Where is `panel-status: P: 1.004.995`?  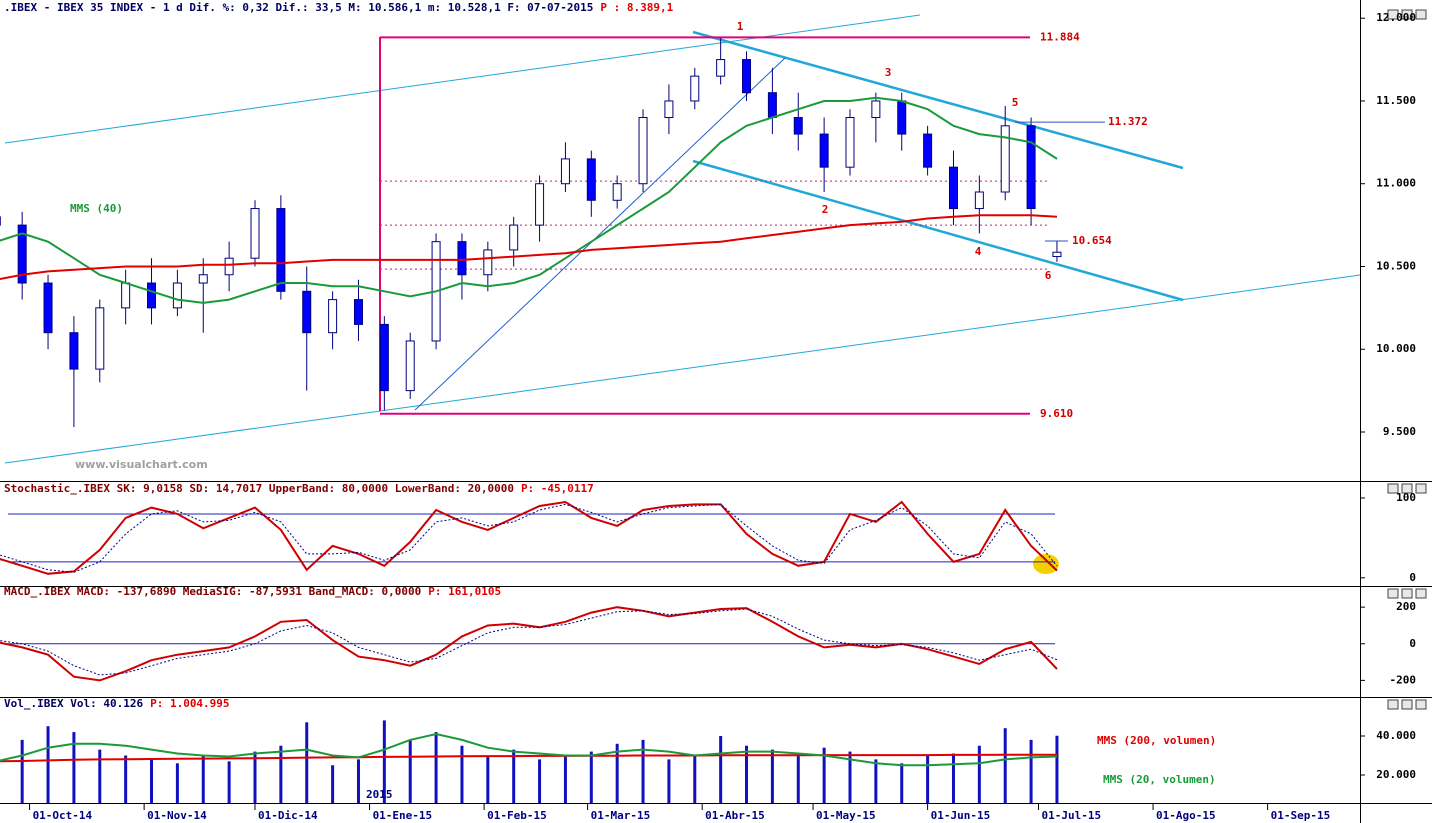
panel-status: P: 1.004.995 is located at coordinates (189, 703).